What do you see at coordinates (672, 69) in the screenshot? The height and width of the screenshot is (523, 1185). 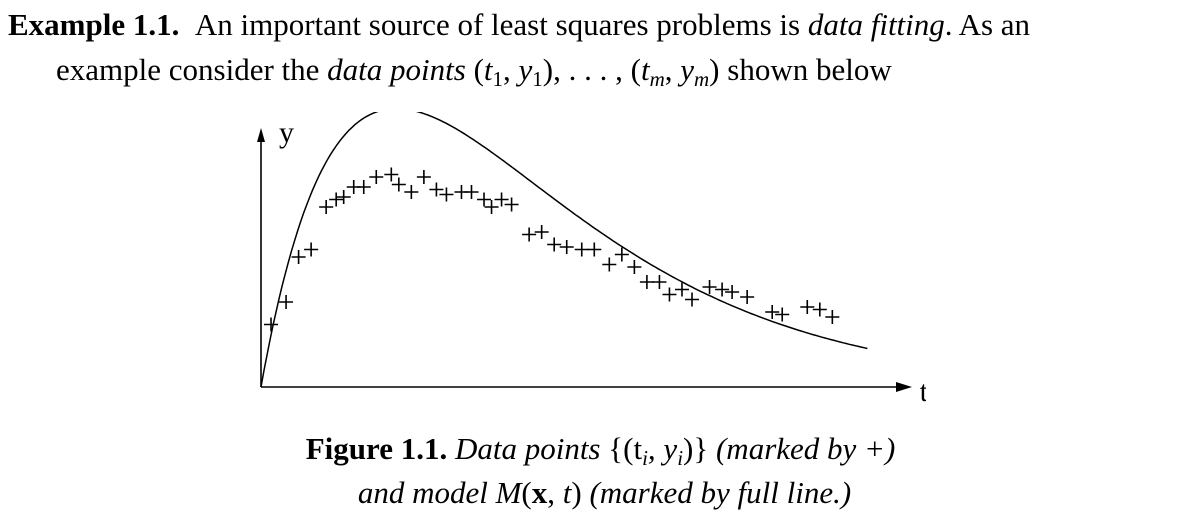 I see `math-comma-2: ,` at bounding box center [672, 69].